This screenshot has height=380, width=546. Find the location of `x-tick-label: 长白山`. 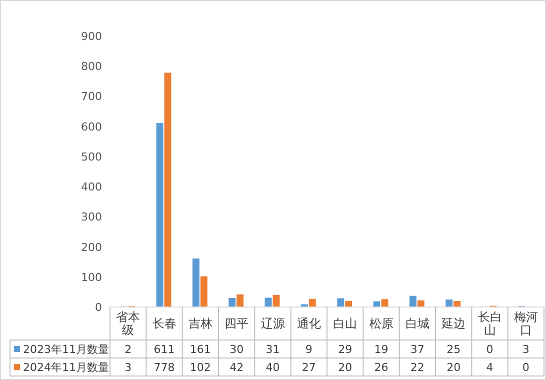

x-tick-label: 长白山 is located at coordinates (490, 323).